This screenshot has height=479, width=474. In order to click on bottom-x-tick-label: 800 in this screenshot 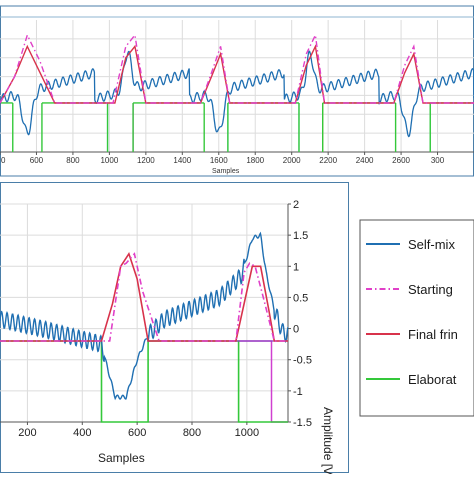, I will do `click(192, 433)`.